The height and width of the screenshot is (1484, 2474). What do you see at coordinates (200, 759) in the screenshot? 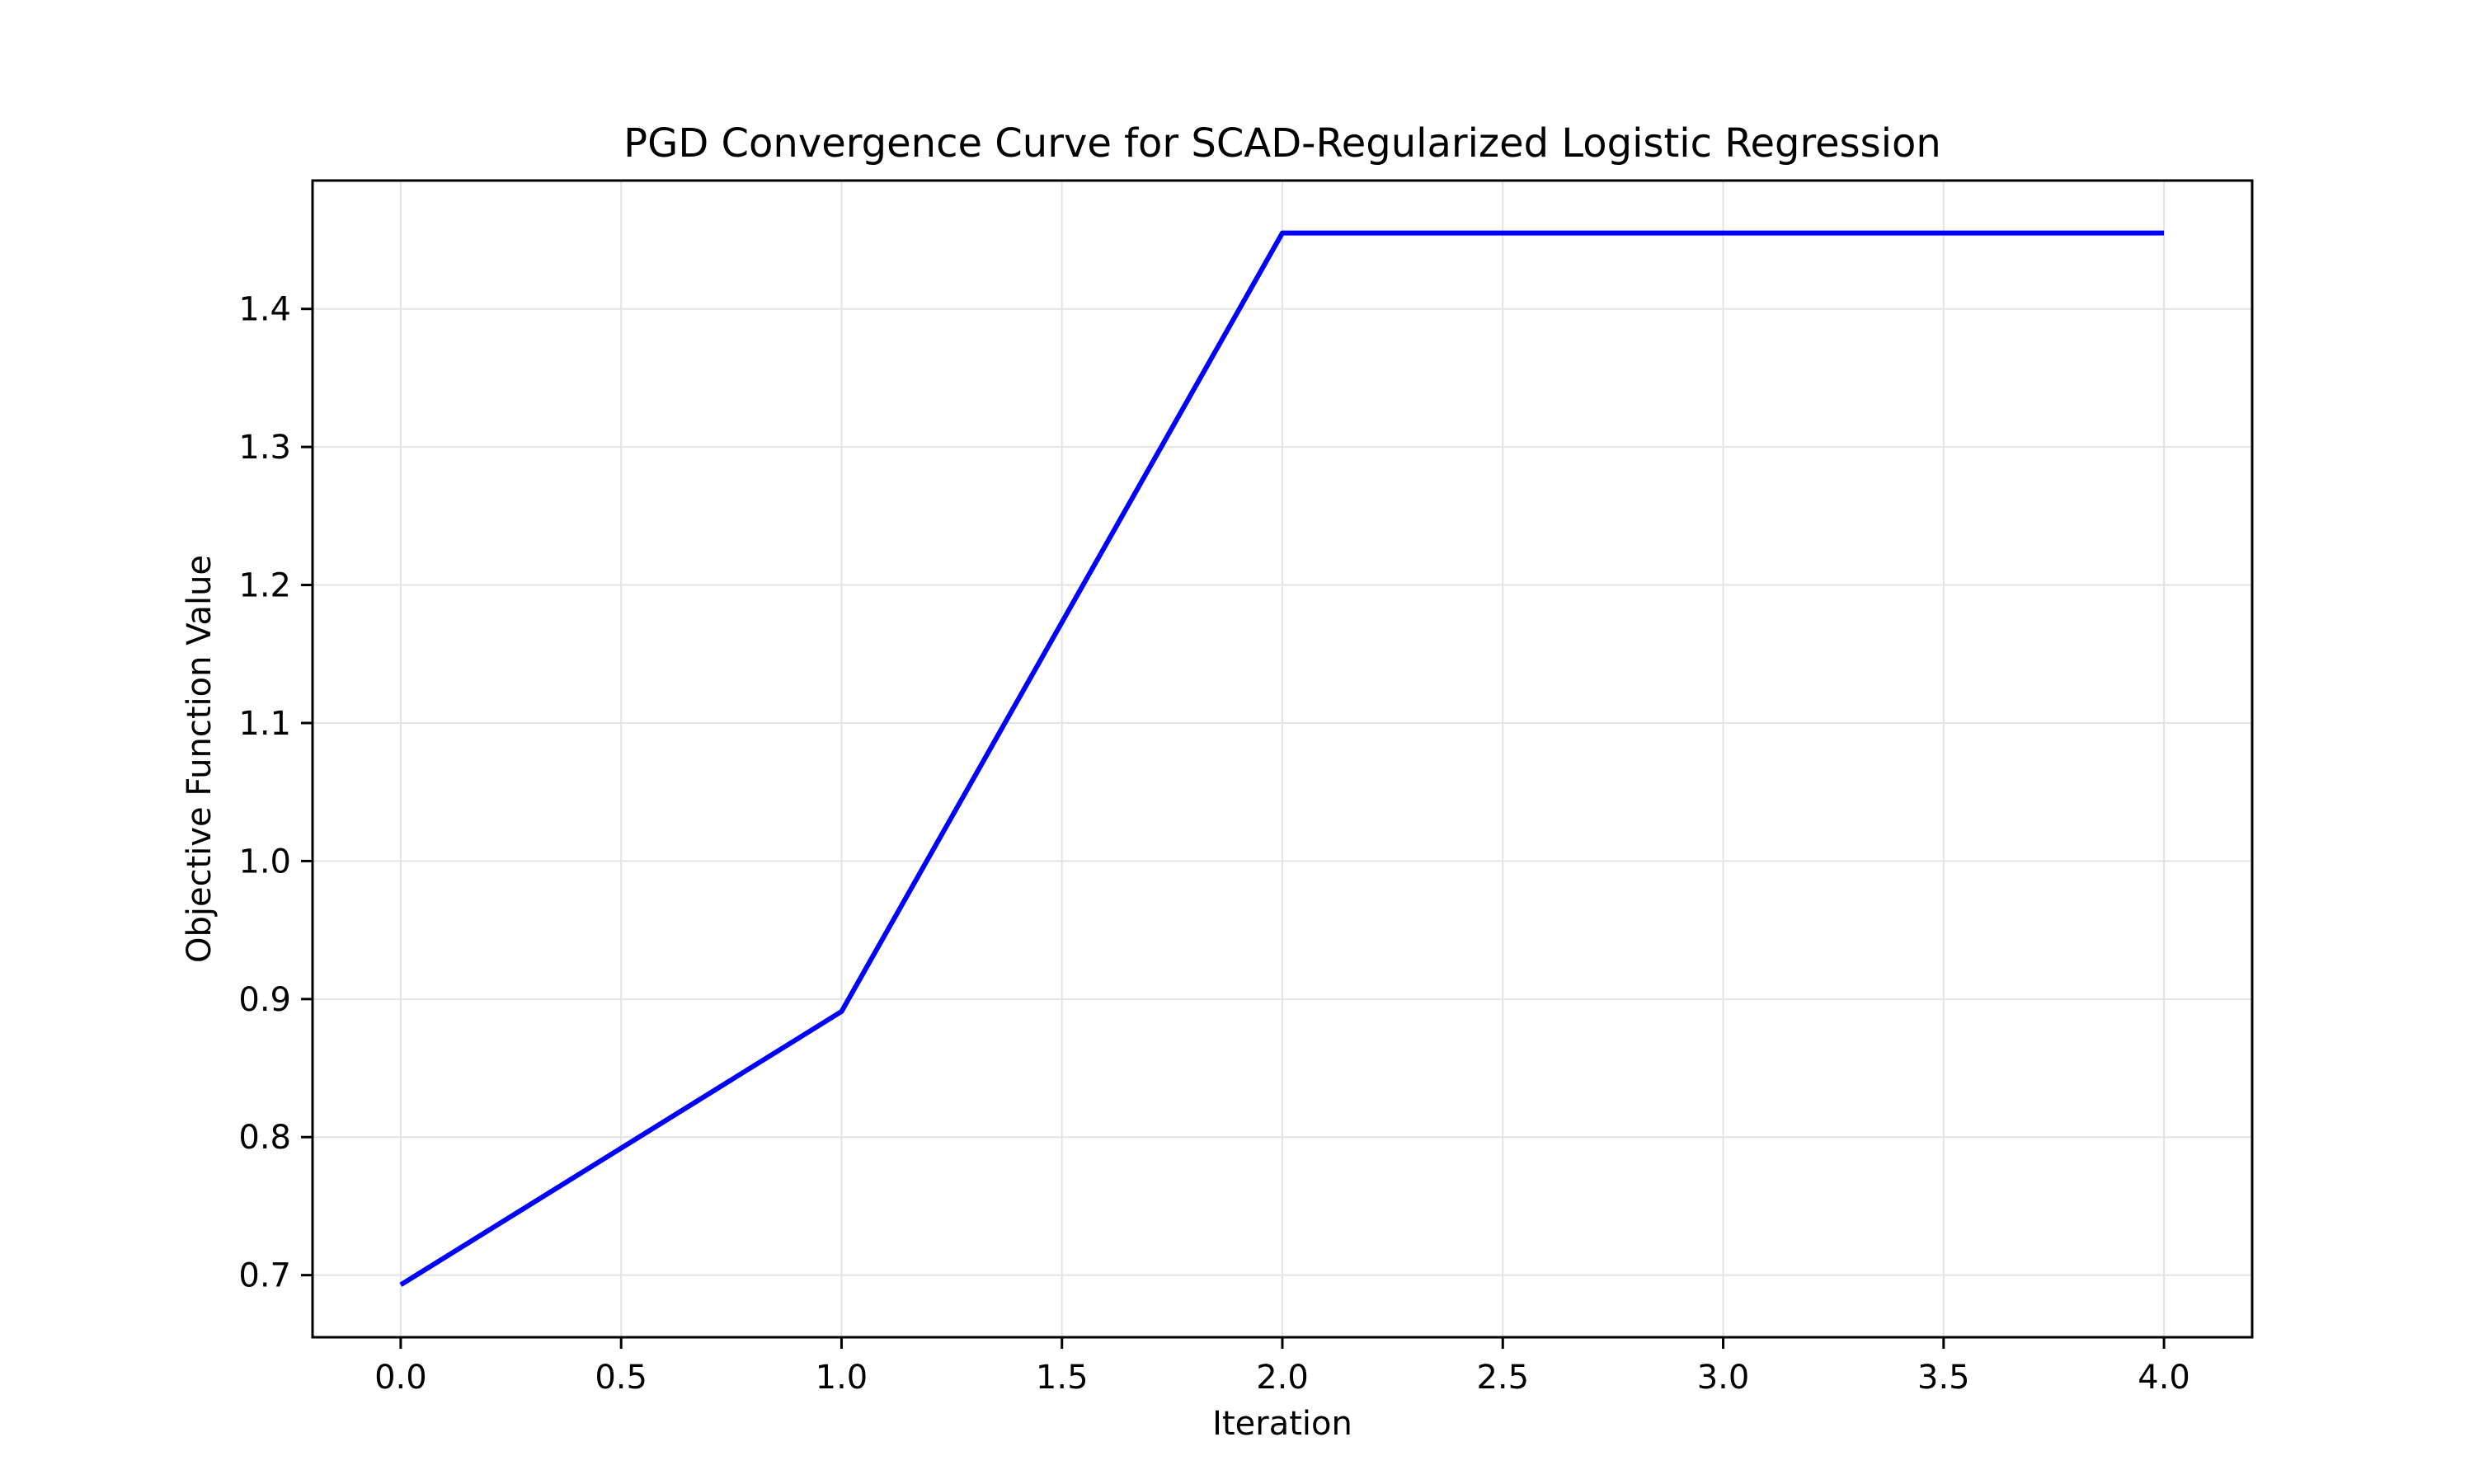
I see `y-axis-label: Objective Function Value` at bounding box center [200, 759].